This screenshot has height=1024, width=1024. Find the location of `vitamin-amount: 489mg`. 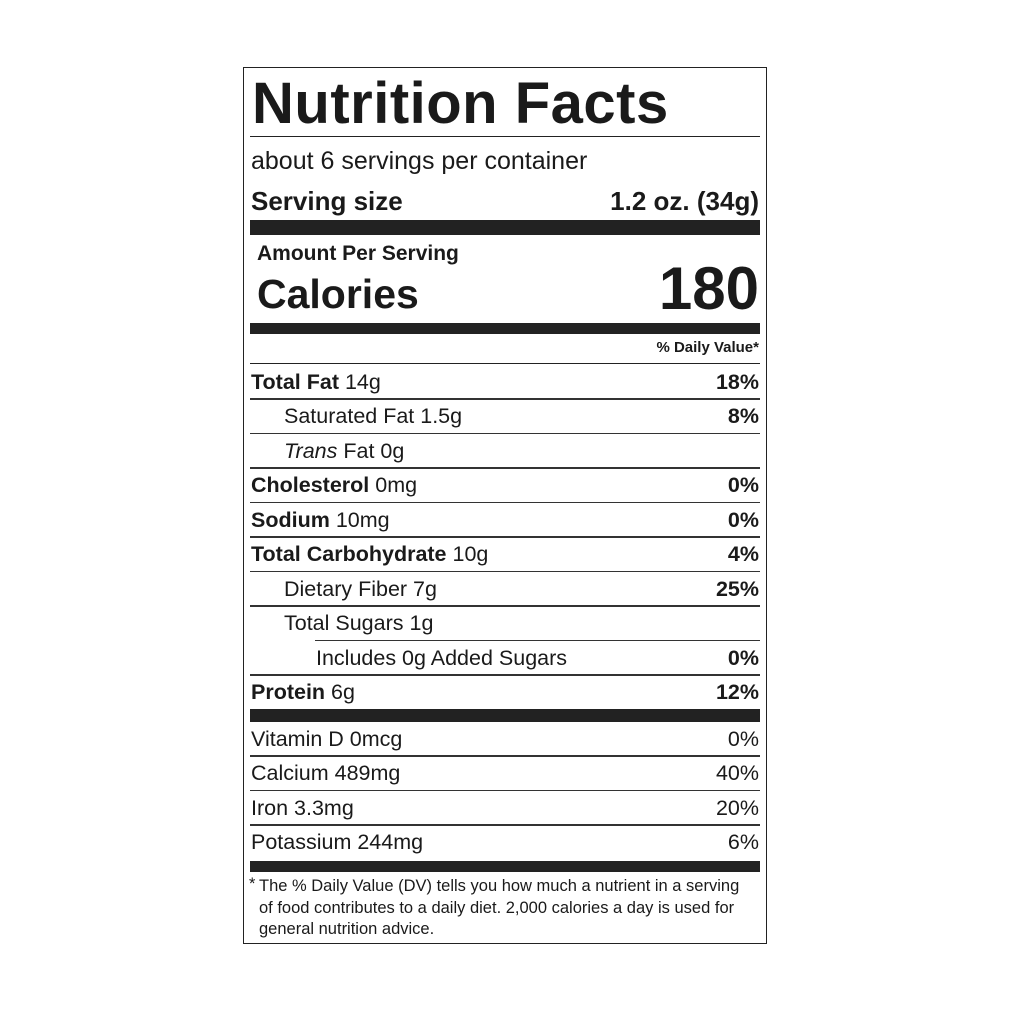

vitamin-amount: 489mg is located at coordinates (364, 773).